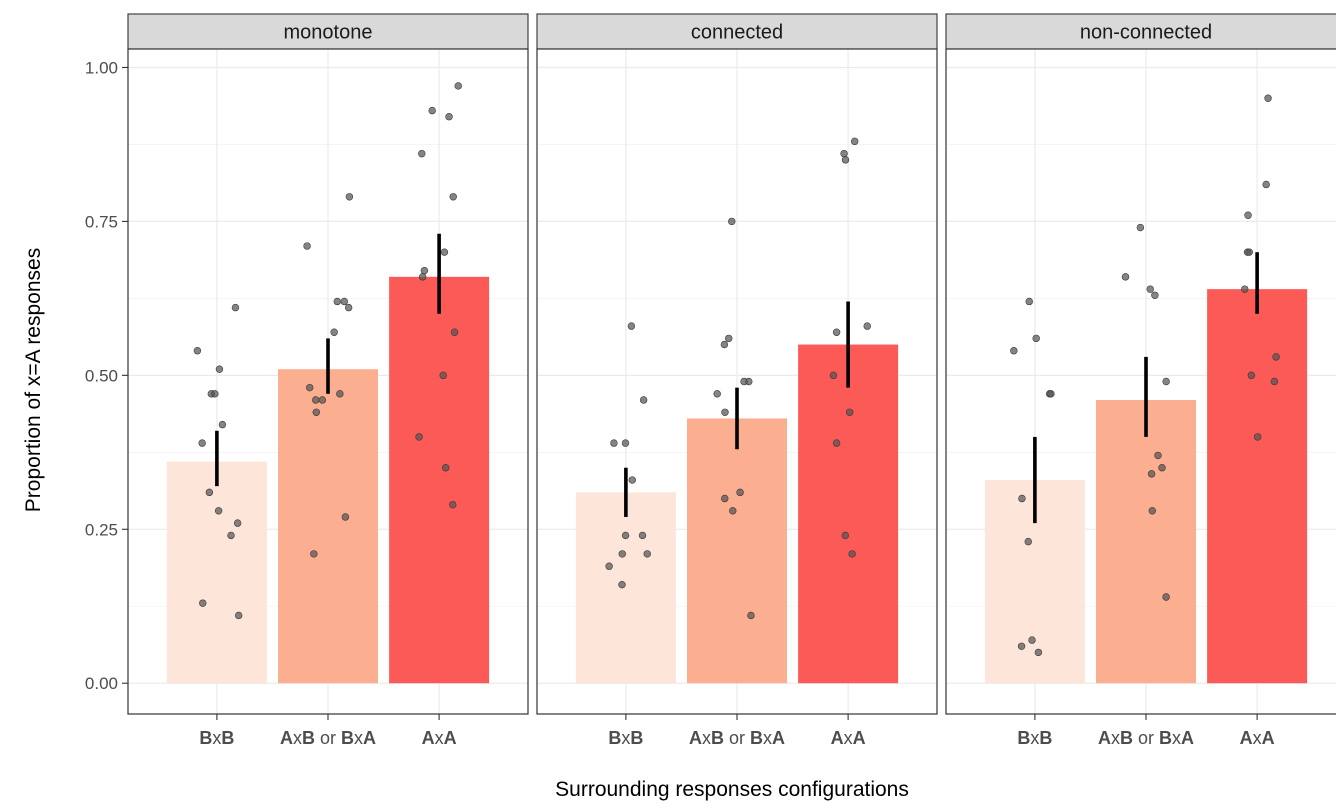 This screenshot has width=1336, height=810. Describe the element at coordinates (101, 683) in the screenshot. I see `y-tick-label: 0.00` at that location.